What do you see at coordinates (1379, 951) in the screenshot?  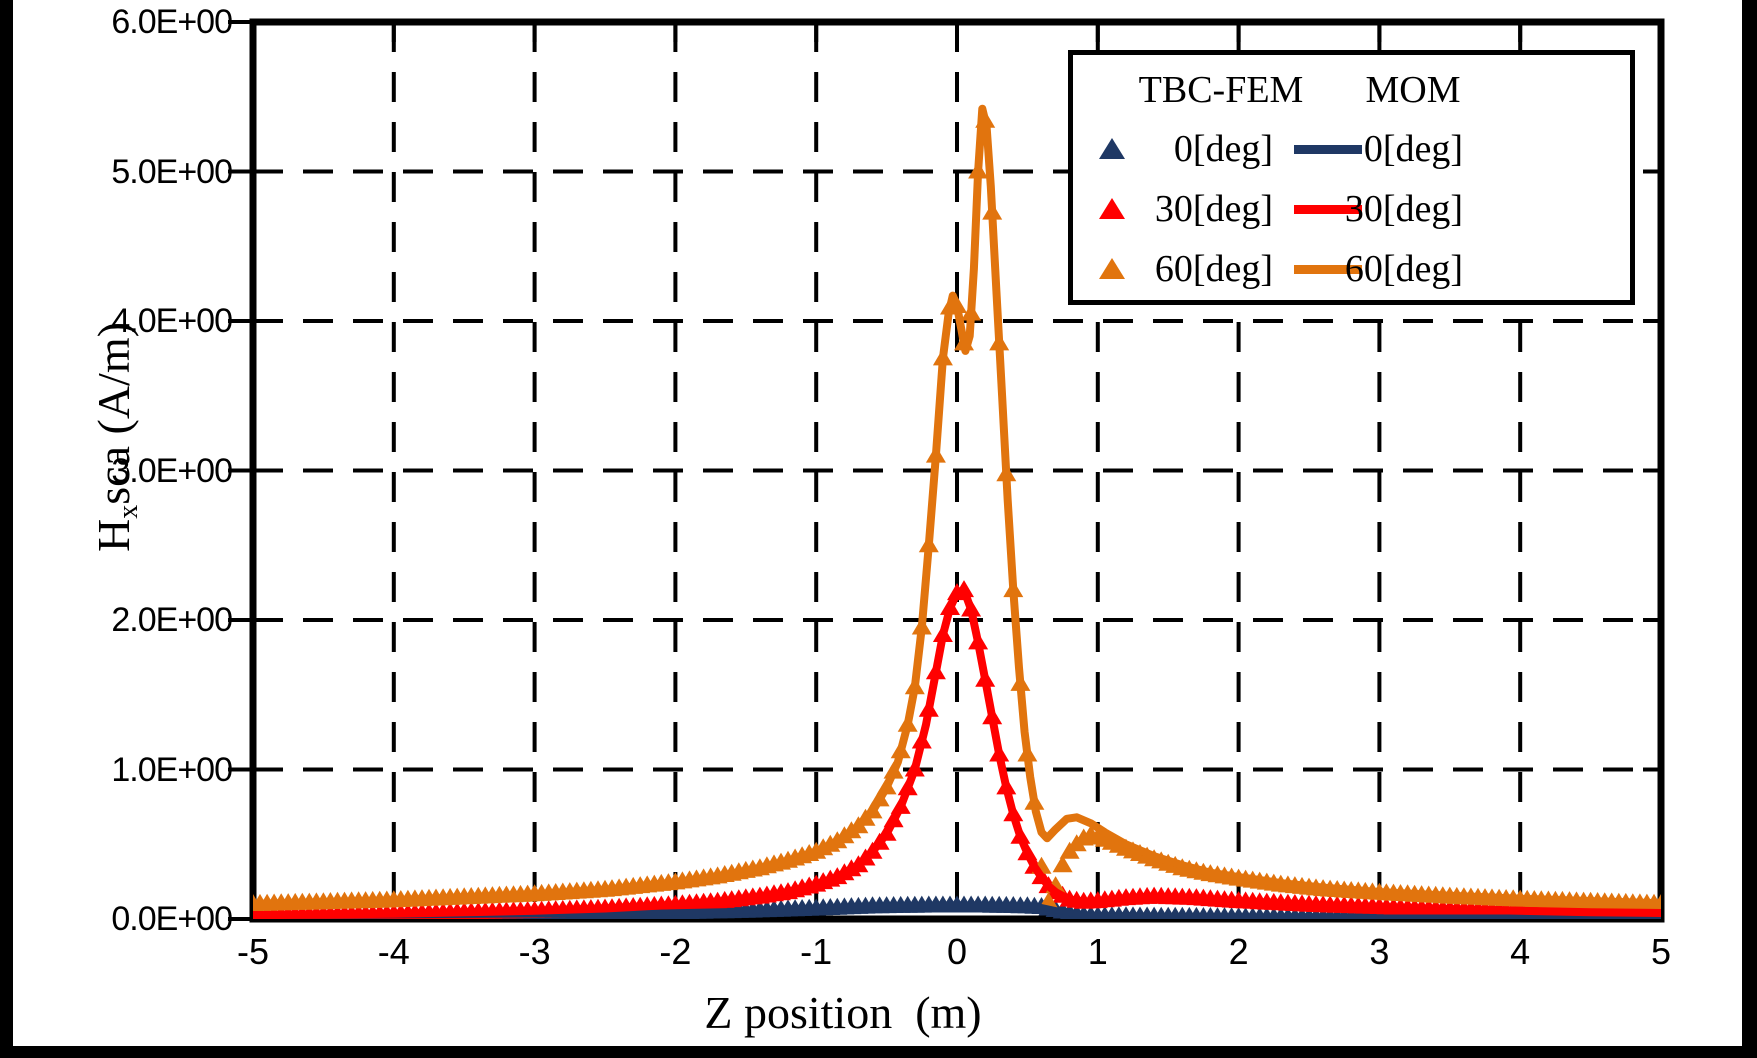 I see `x-tick-label: 3` at bounding box center [1379, 951].